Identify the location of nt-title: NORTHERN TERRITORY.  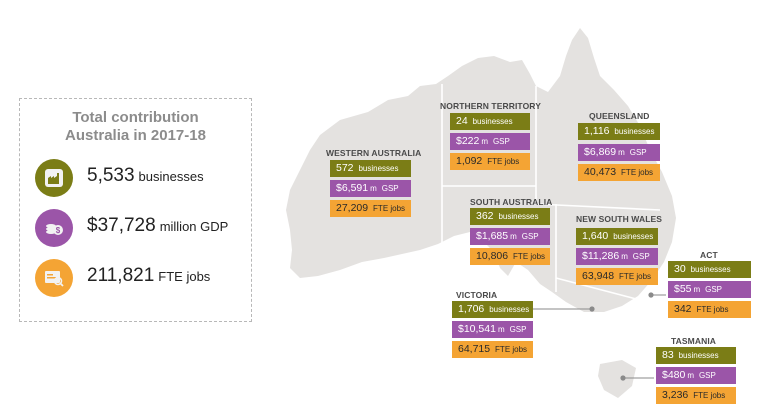
(490, 106).